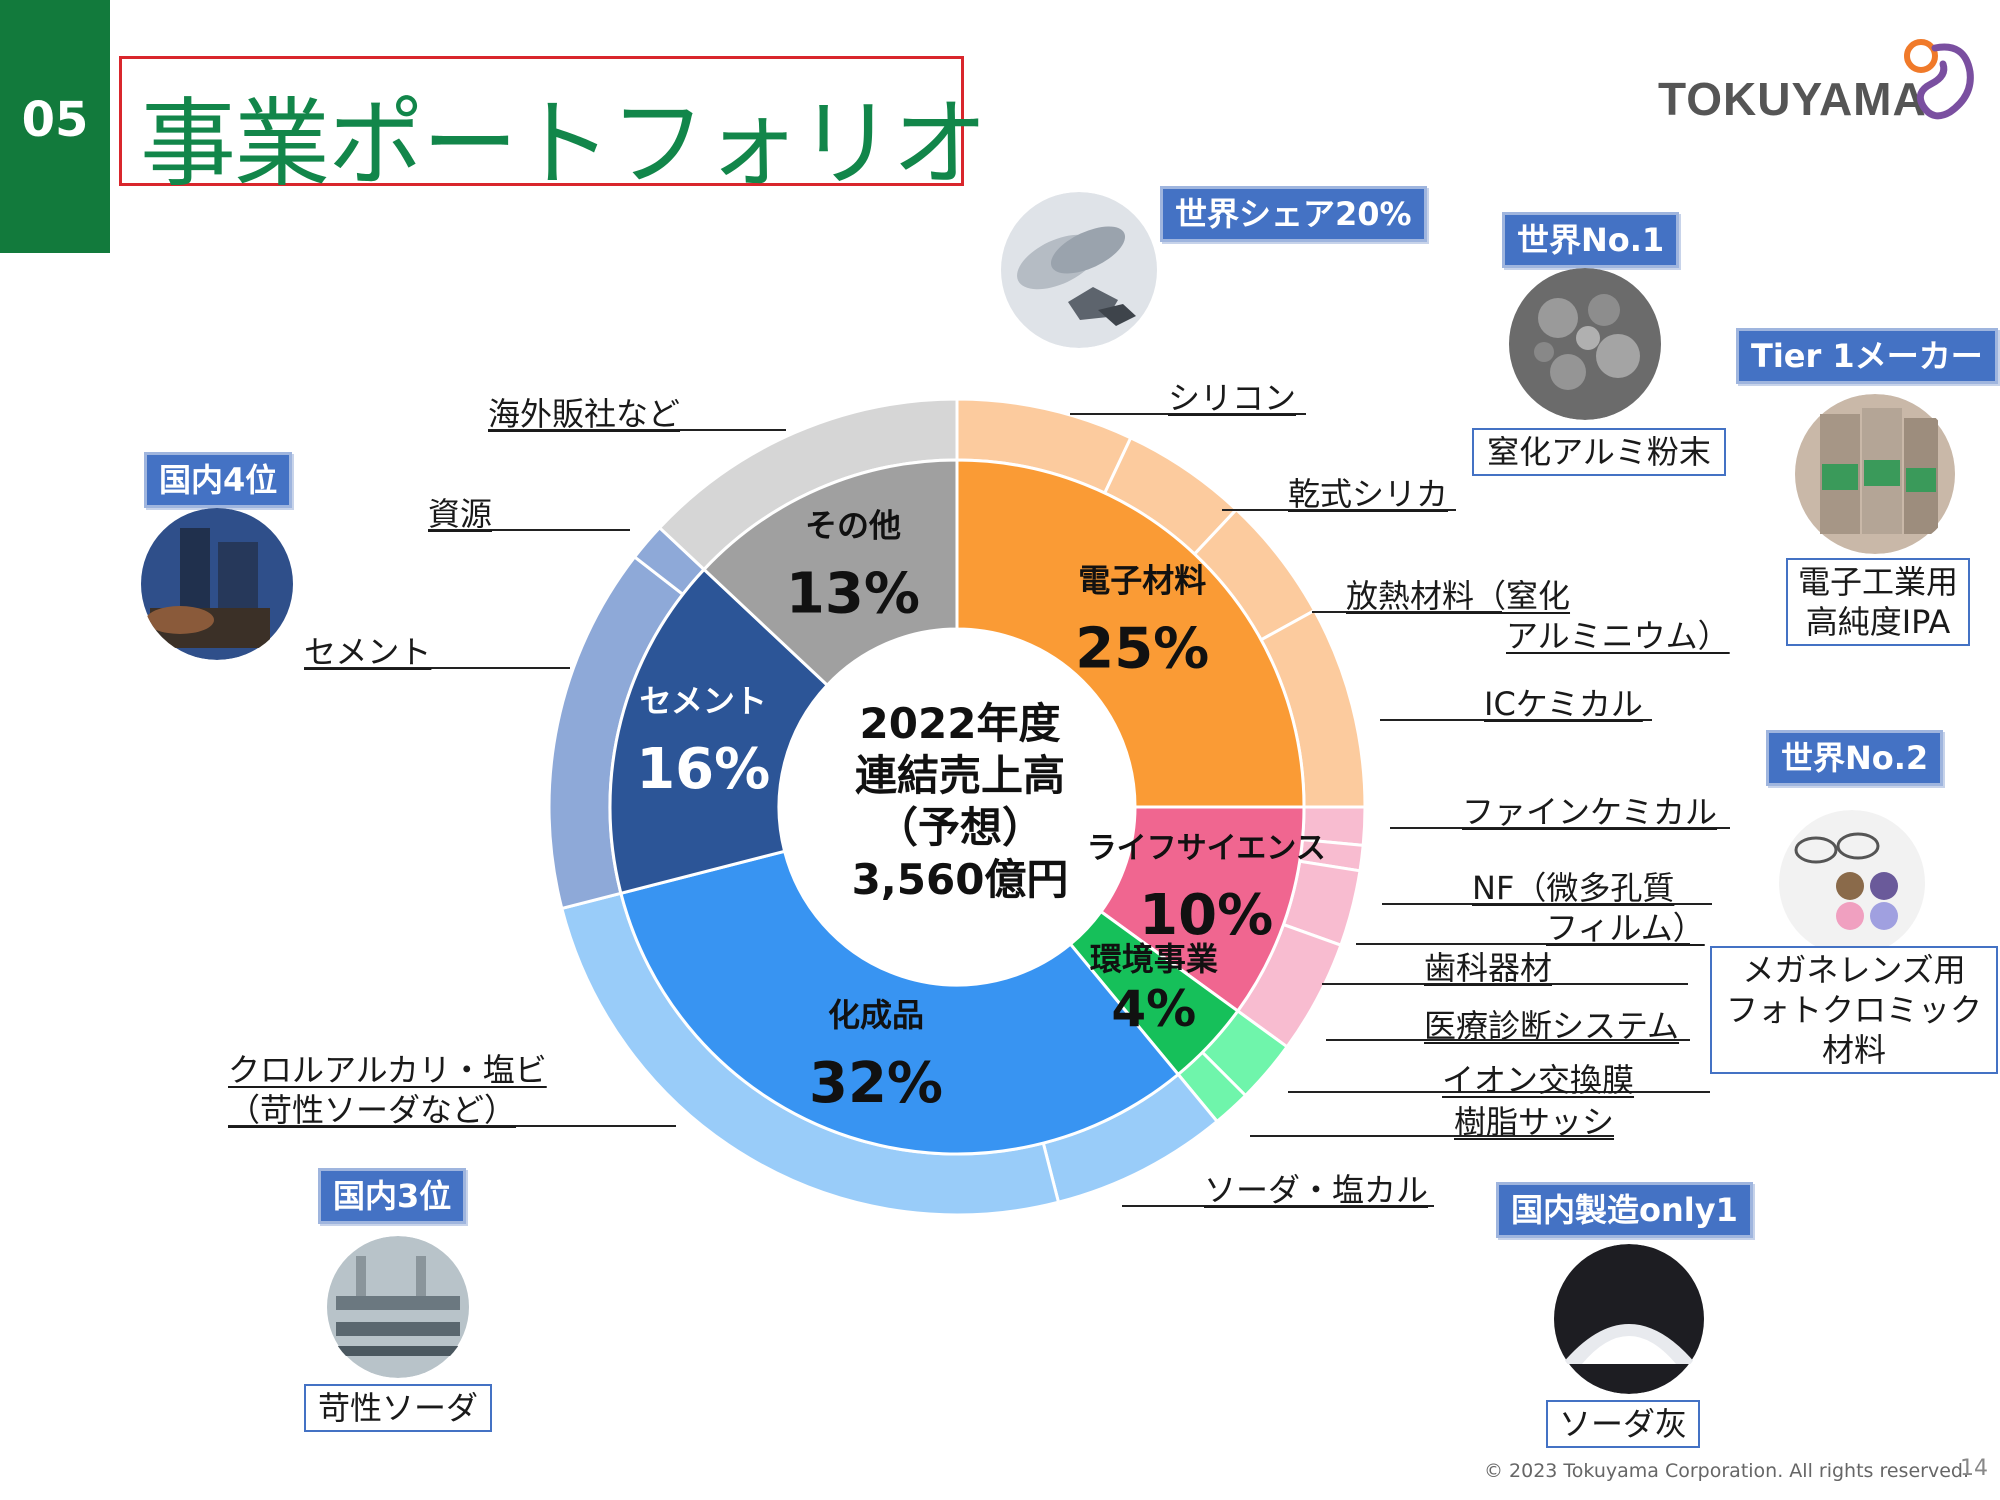 The width and height of the screenshot is (2000, 1500). I want to click on photochromic-lens-photo, so click(1852, 883).